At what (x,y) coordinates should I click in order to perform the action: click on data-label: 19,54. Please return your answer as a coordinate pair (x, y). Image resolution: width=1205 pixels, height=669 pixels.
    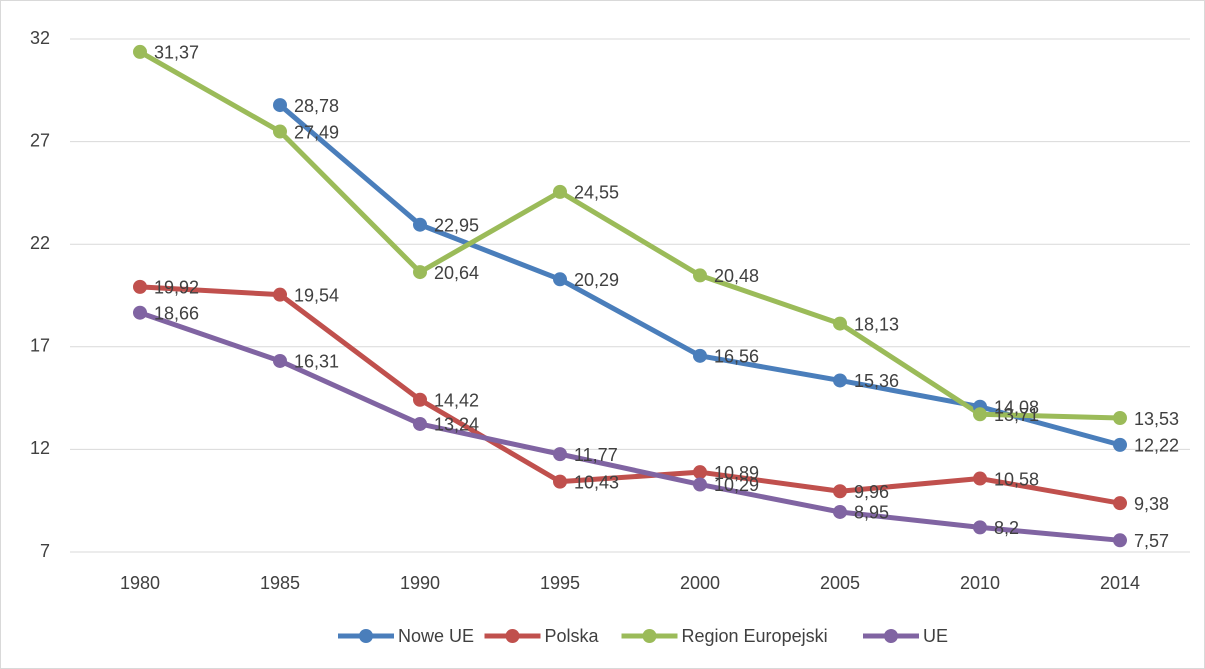
    Looking at the image, I should click on (316, 295).